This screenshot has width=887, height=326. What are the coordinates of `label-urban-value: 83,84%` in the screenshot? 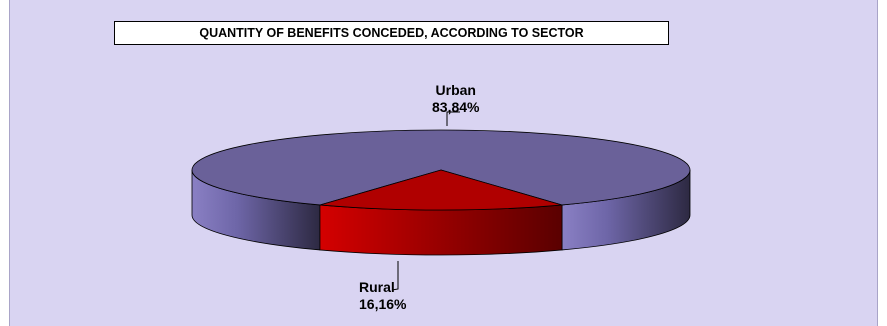 It's located at (456, 107).